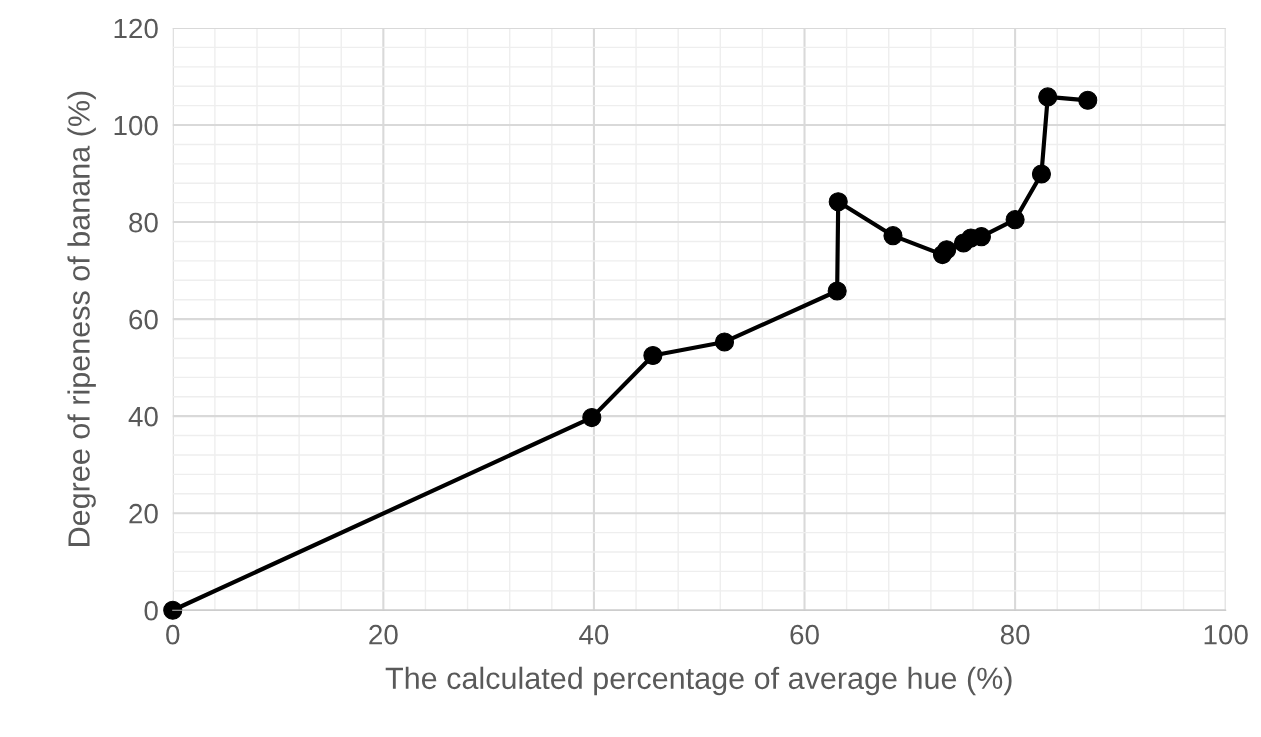 Image resolution: width=1261 pixels, height=737 pixels. I want to click on y-axis-title: Degree of ripeness of banana (%), so click(81, 318).